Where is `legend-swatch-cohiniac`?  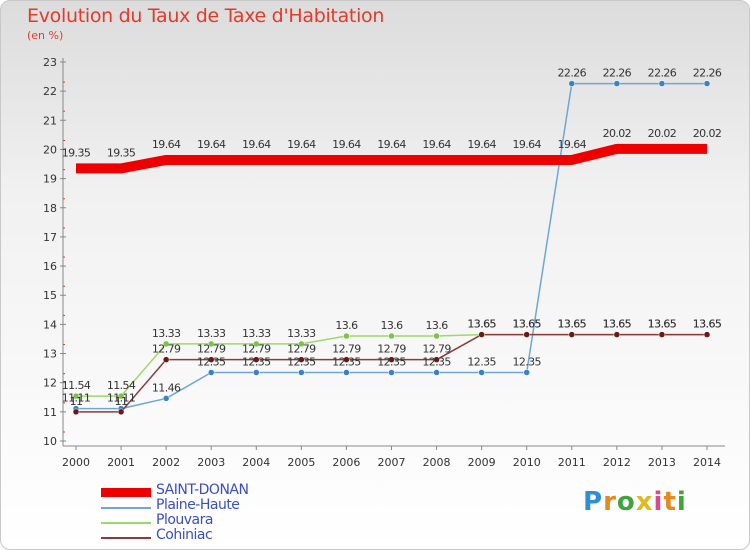
legend-swatch-cohiniac is located at coordinates (126, 538).